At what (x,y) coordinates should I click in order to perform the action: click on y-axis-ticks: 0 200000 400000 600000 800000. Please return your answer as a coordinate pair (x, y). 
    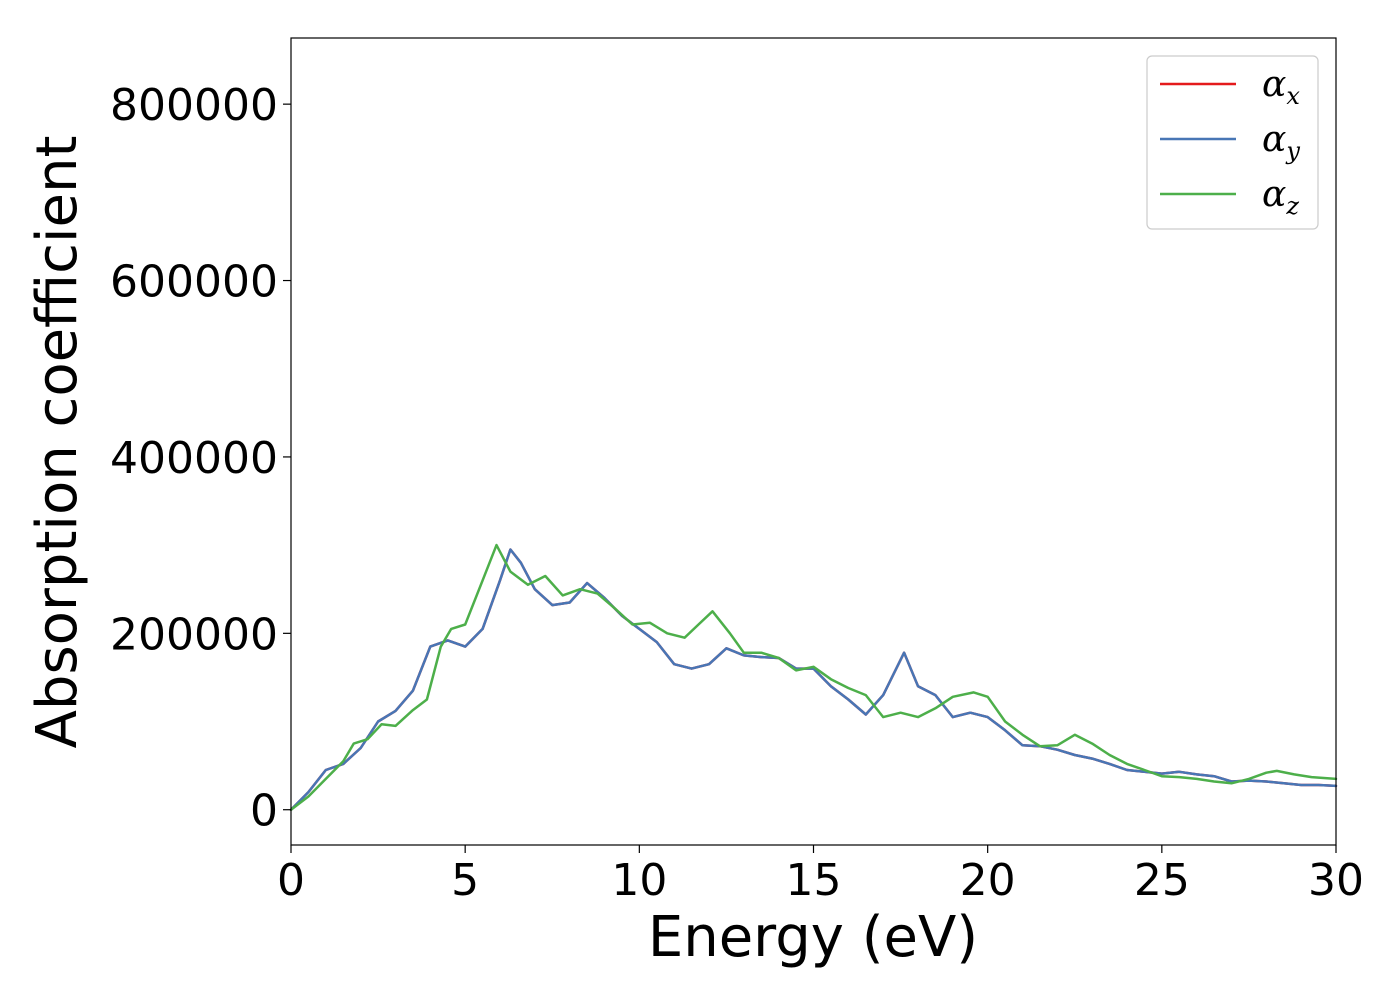
    Looking at the image, I should click on (200, 458).